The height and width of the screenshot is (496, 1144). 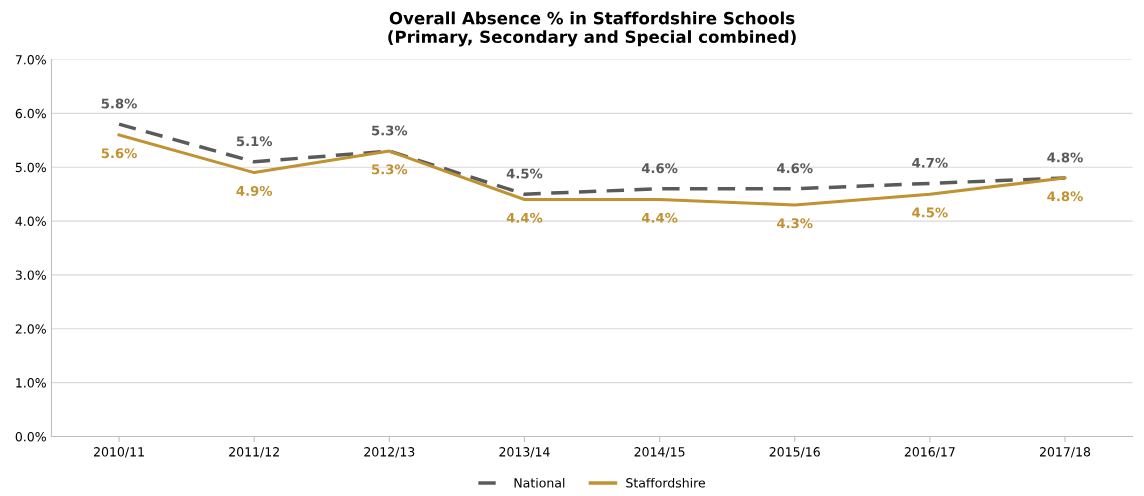 I want to click on x-tick-label: 2010/11, so click(x=119, y=452).